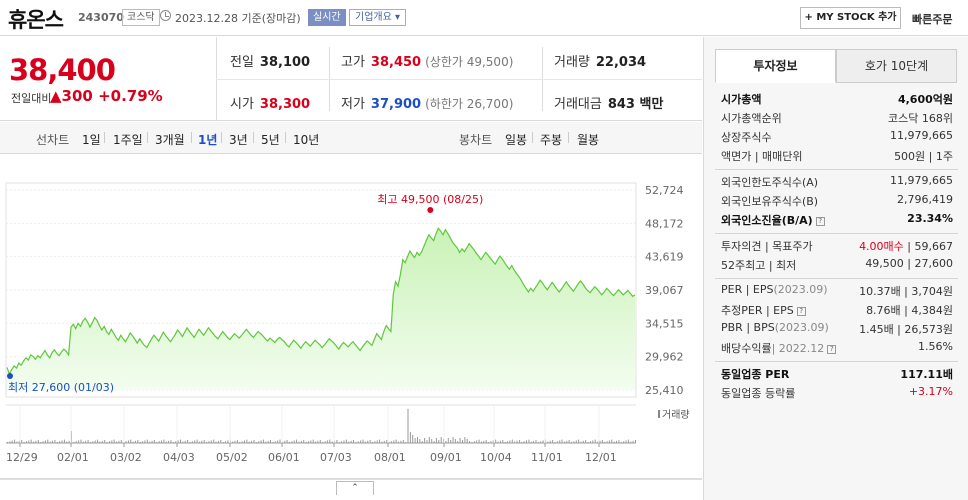 This screenshot has width=968, height=500. What do you see at coordinates (925, 199) in the screenshot?
I see `info-value: 2,796,419` at bounding box center [925, 199].